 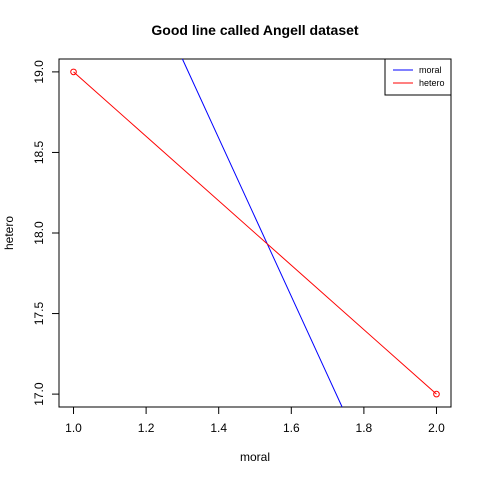 I want to click on x-tick-label: 1.6, so click(x=291, y=428).